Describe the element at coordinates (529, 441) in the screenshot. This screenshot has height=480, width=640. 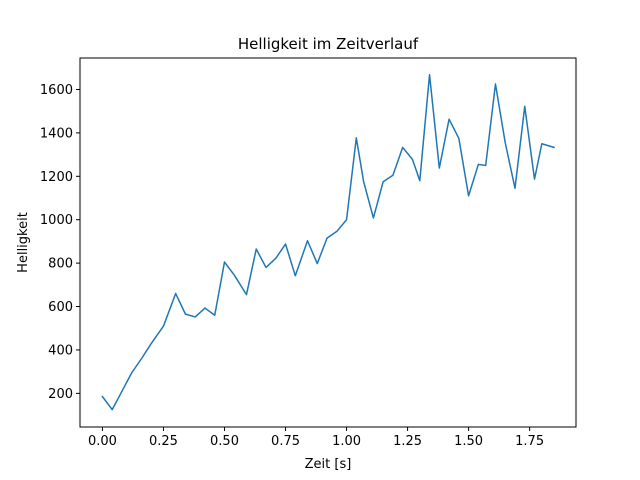
I see `x-tick-label: 1.75` at that location.